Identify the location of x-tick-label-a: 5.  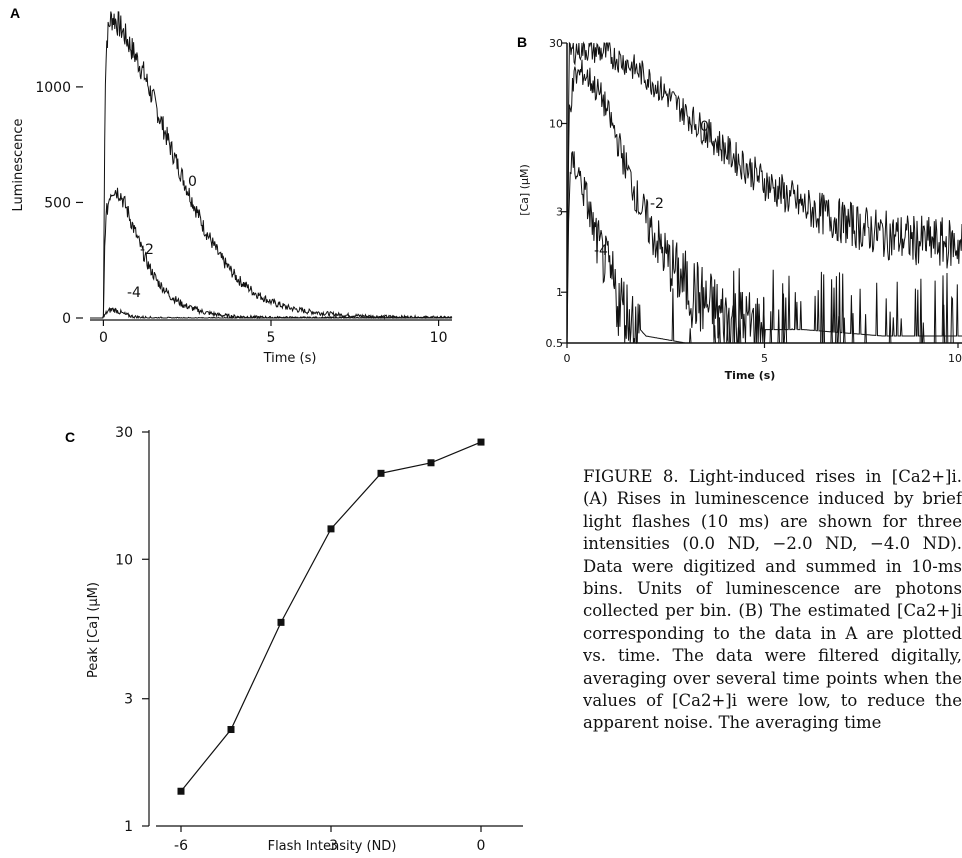
(271, 338).